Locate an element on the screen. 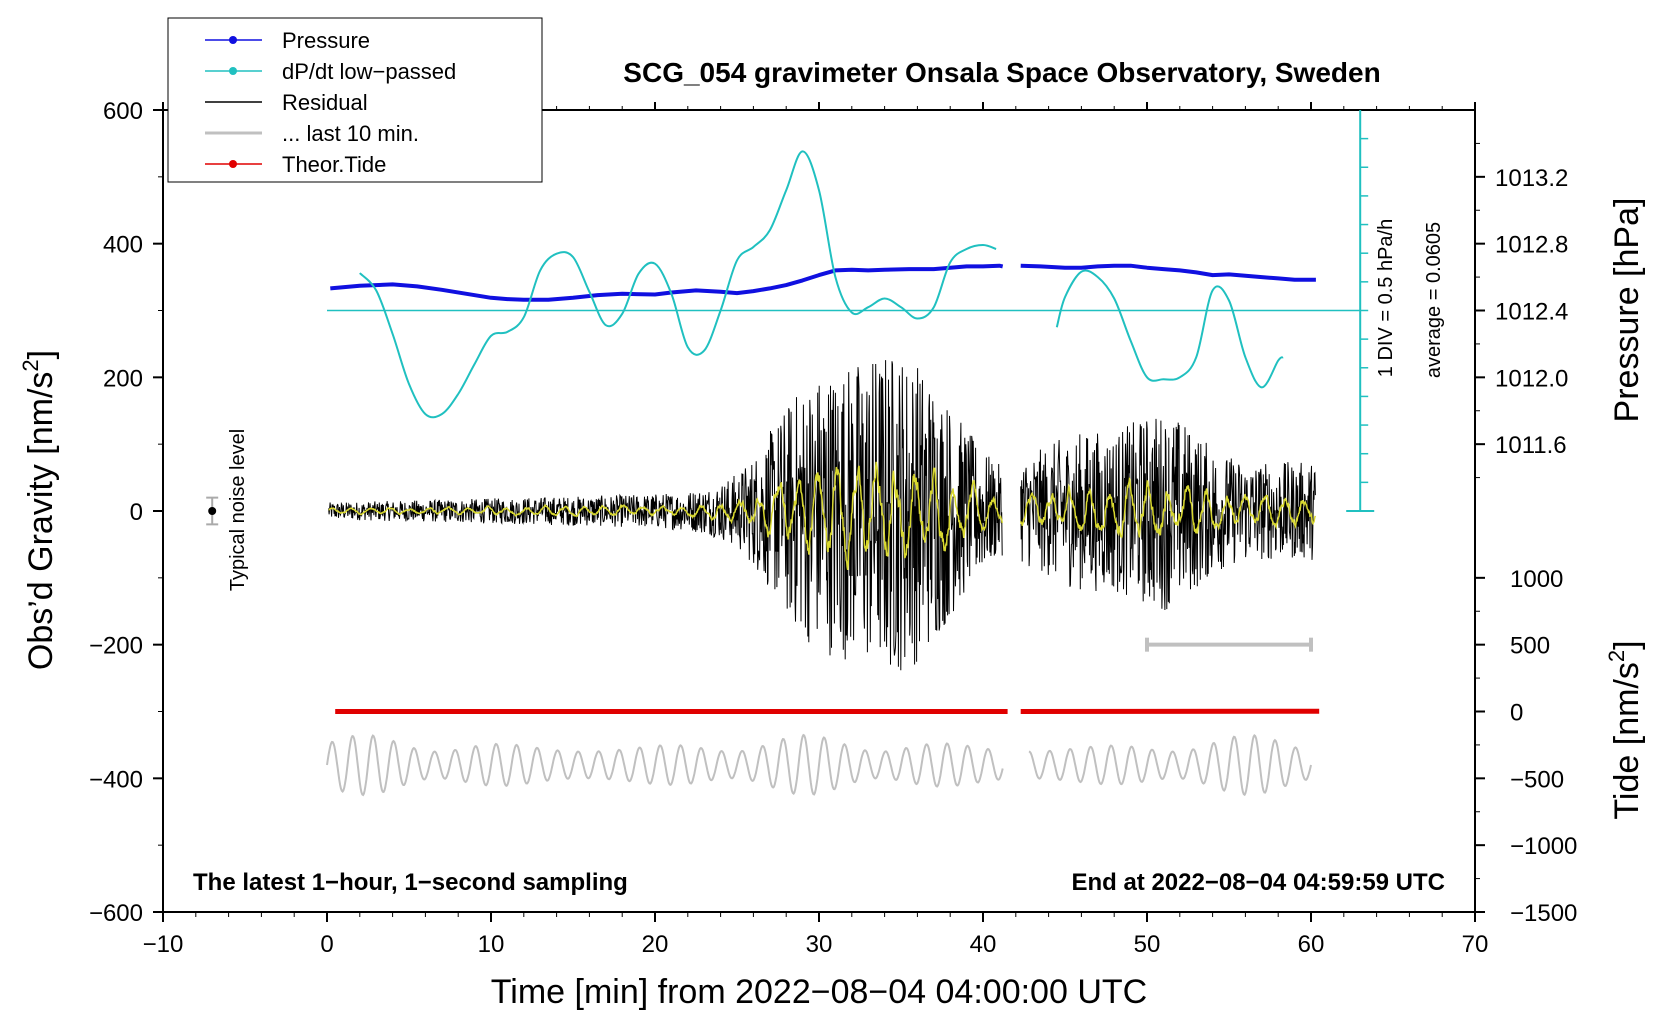  y-tick-label: 600 is located at coordinates (123, 111).